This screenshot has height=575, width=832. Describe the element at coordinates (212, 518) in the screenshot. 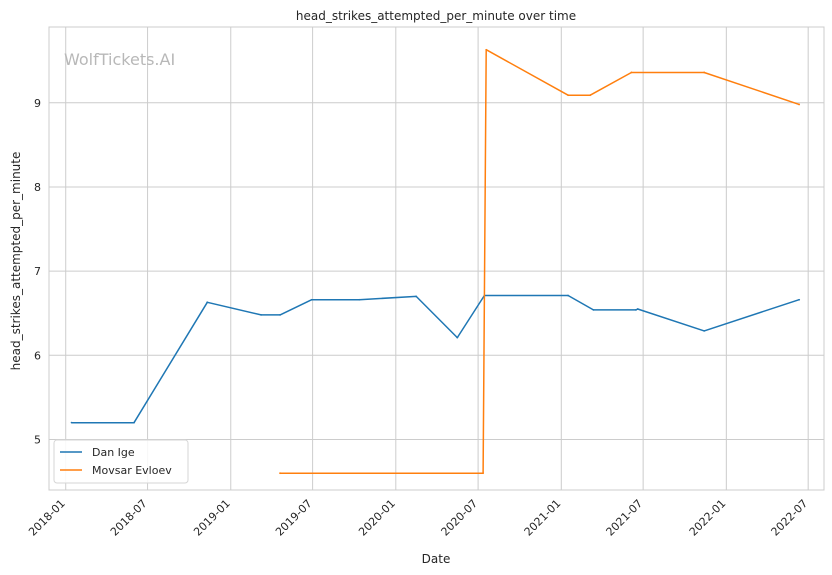

I see `x-tick-label: 2019-01` at that location.